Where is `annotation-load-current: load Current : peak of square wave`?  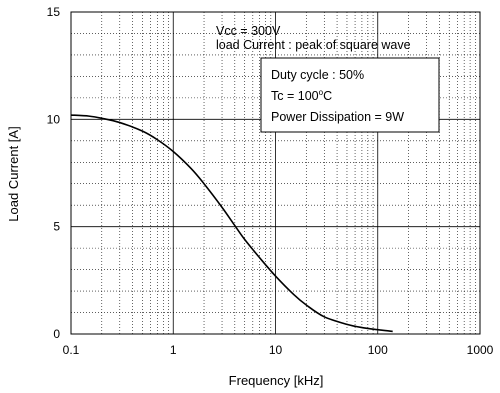
annotation-load-current: load Current : peak of square wave is located at coordinates (313, 45).